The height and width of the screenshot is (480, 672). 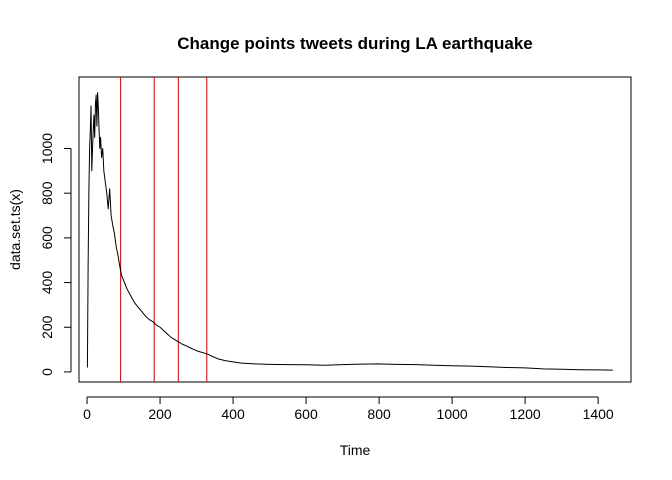 I want to click on y-axis: 0 200 400 600 800 1000, so click(x=55, y=254).